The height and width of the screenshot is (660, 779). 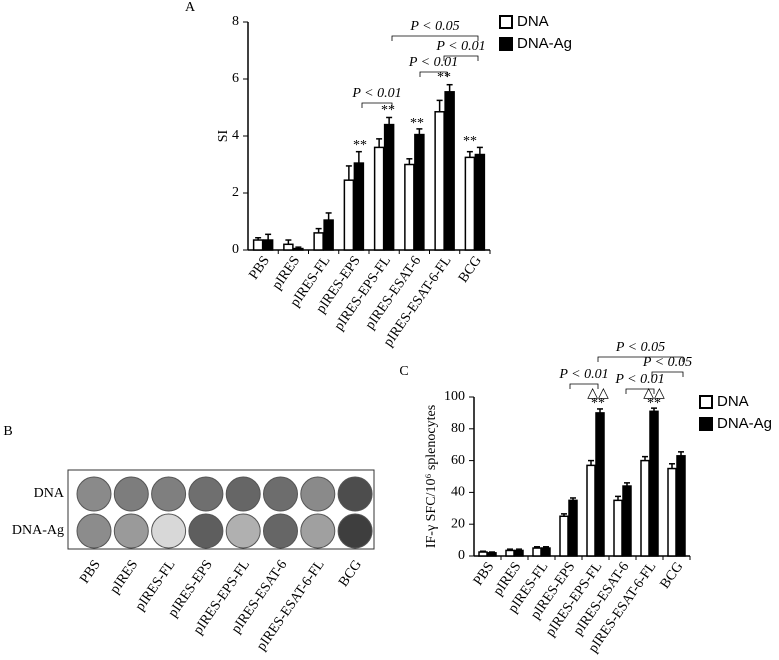 I want to click on y-axis-label: IF-γ SFC/10⁶ splenocytes, so click(x=431, y=476).